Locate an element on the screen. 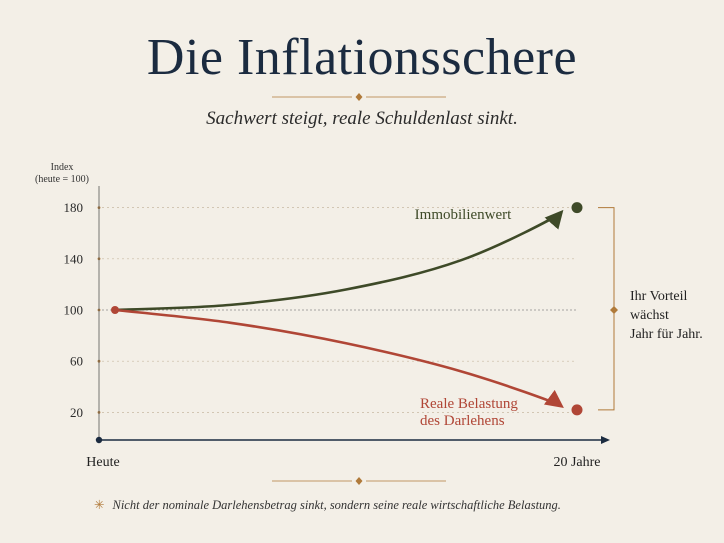  annotation-text: Ihr Vorteil is located at coordinates (659, 296).